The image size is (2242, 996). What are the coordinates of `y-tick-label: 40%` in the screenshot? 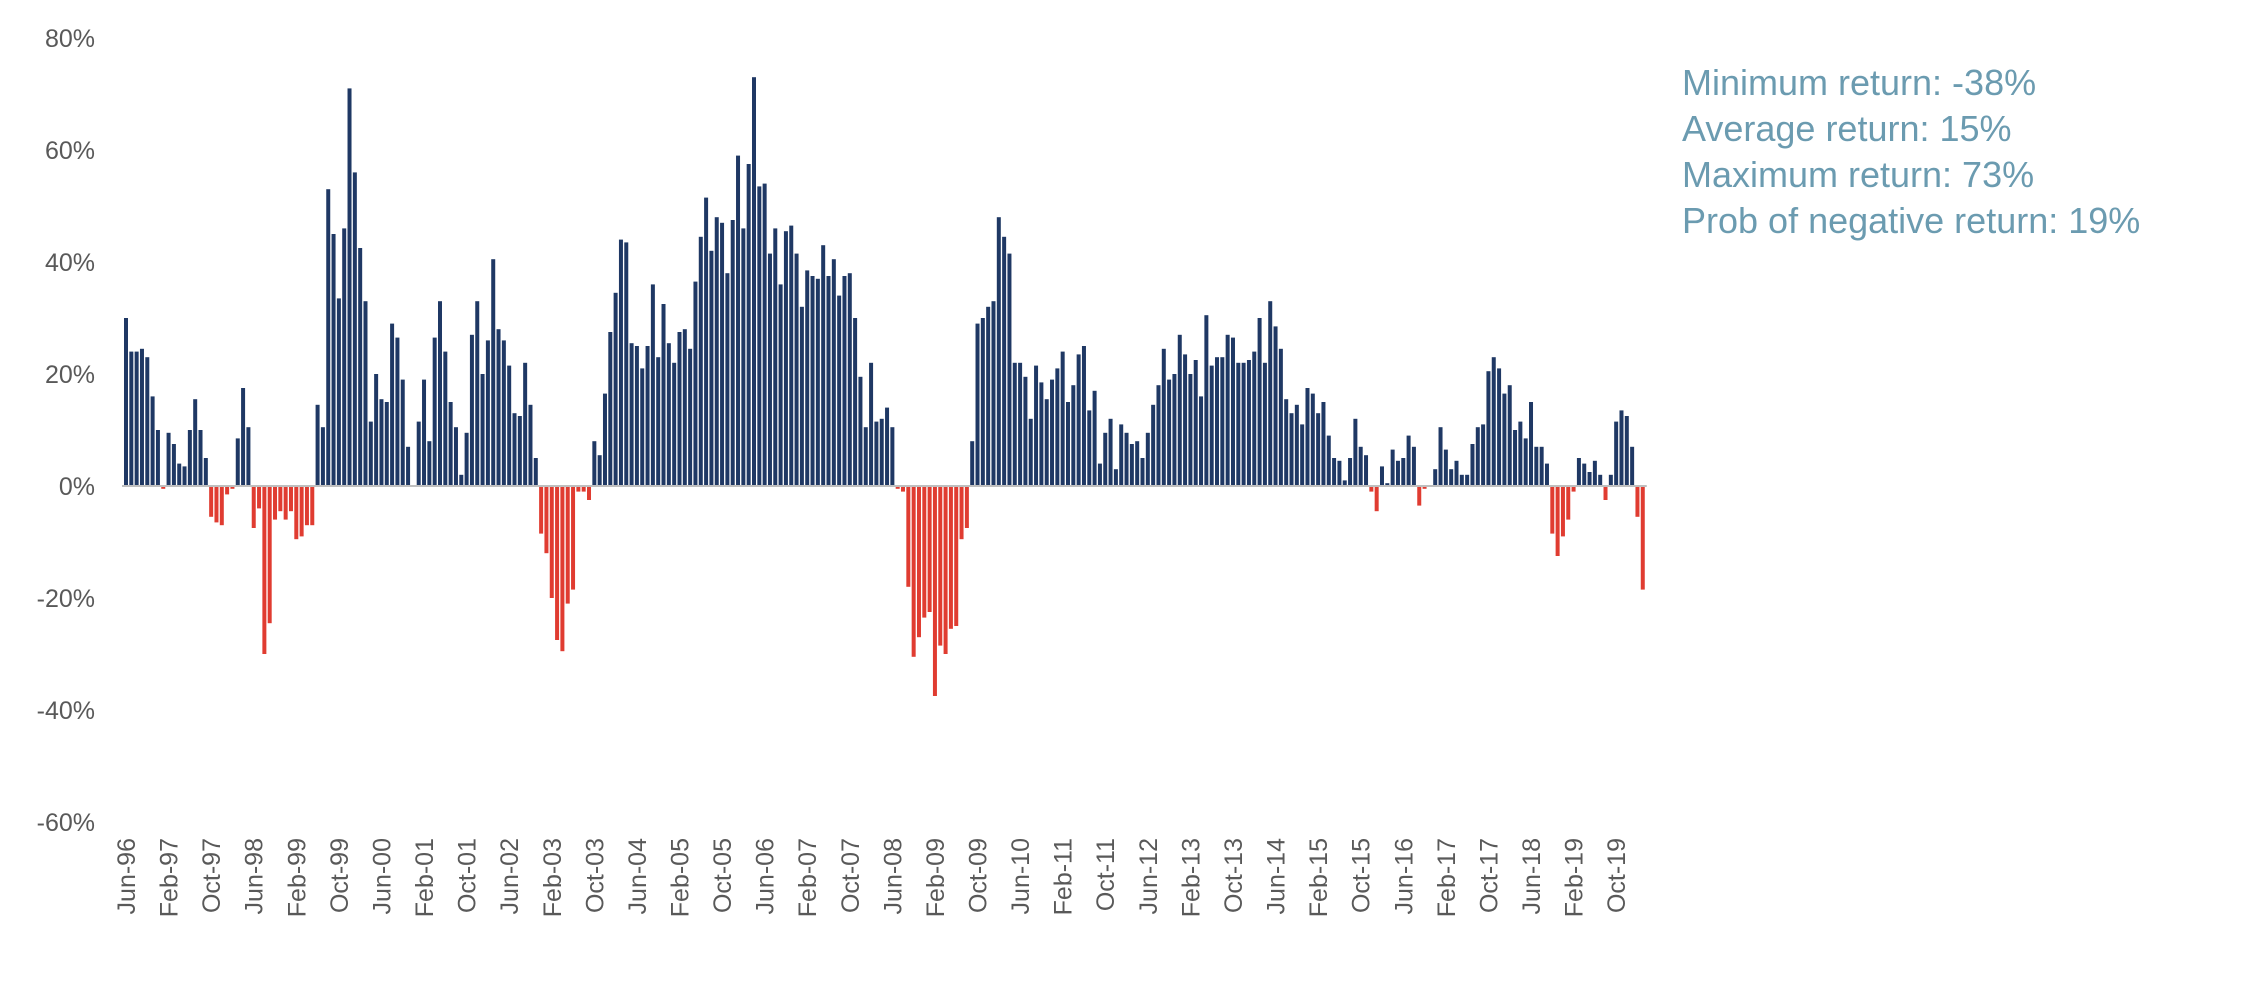 It's located at (70, 263).